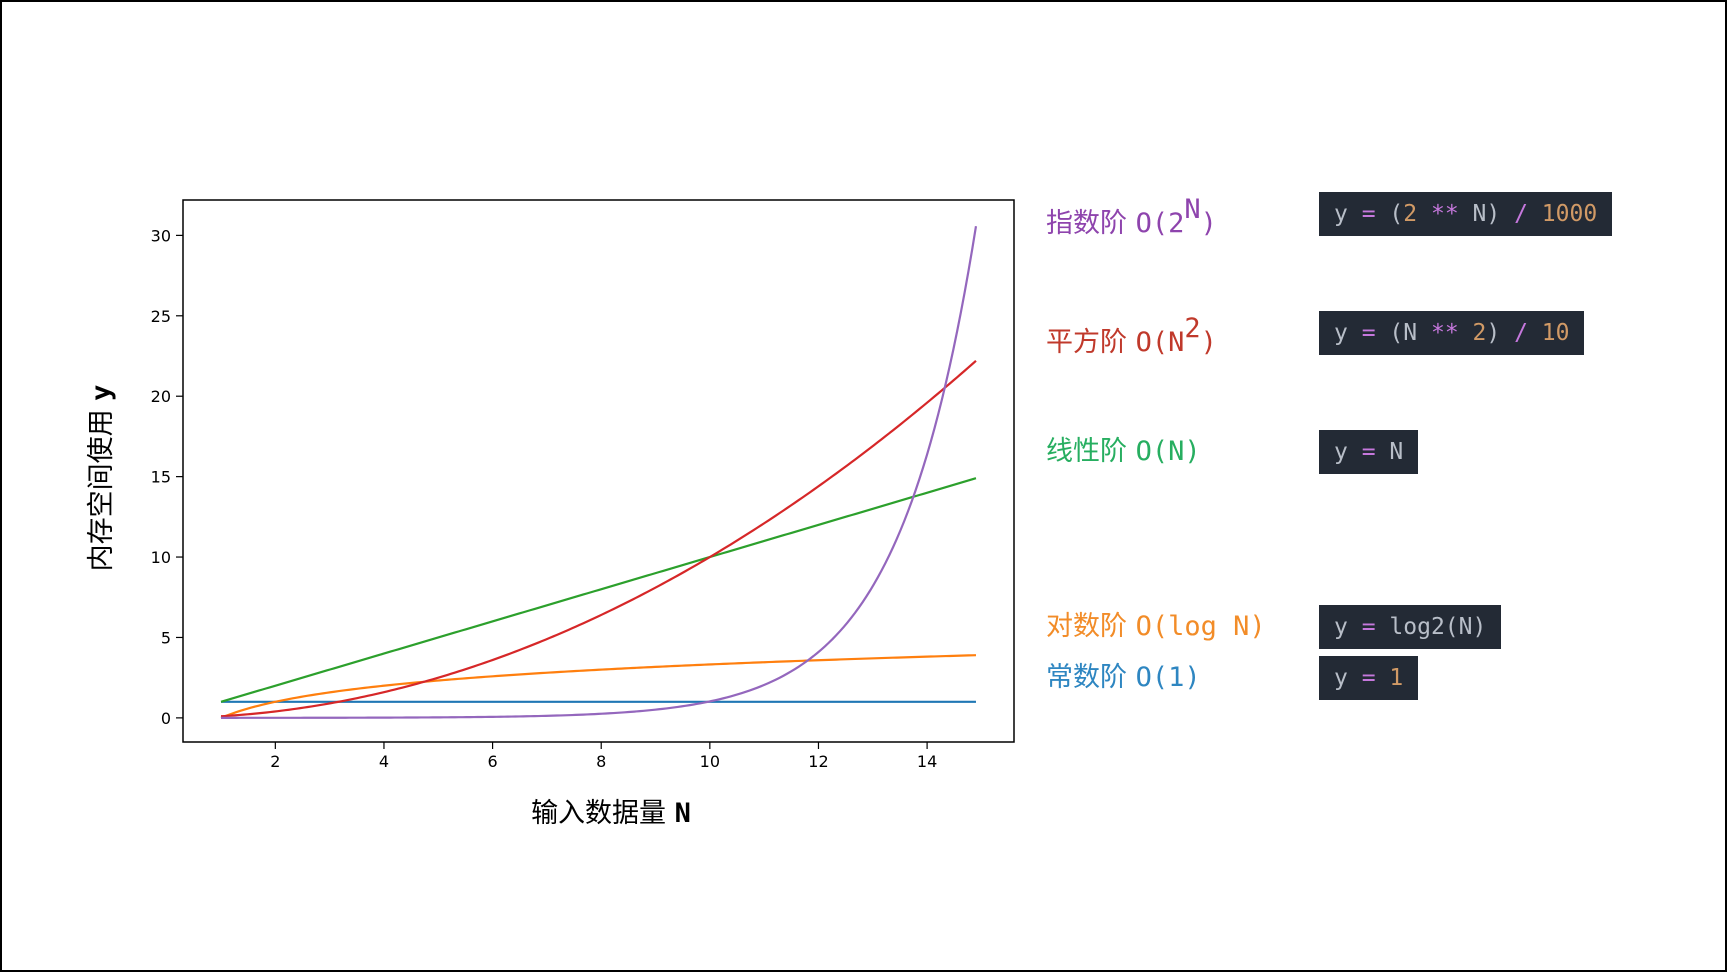 The image size is (1727, 972). Describe the element at coordinates (818, 761) in the screenshot. I see `x-tick-label: 12` at that location.